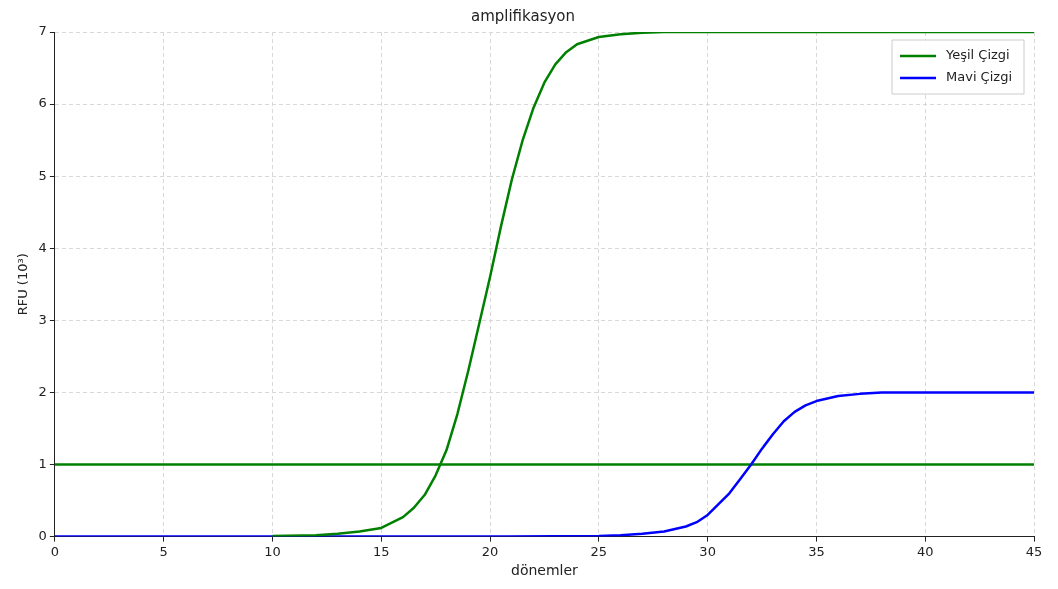 Image resolution: width=1058 pixels, height=589 pixels. What do you see at coordinates (42, 463) in the screenshot?
I see `y-tick-label: 1` at bounding box center [42, 463].